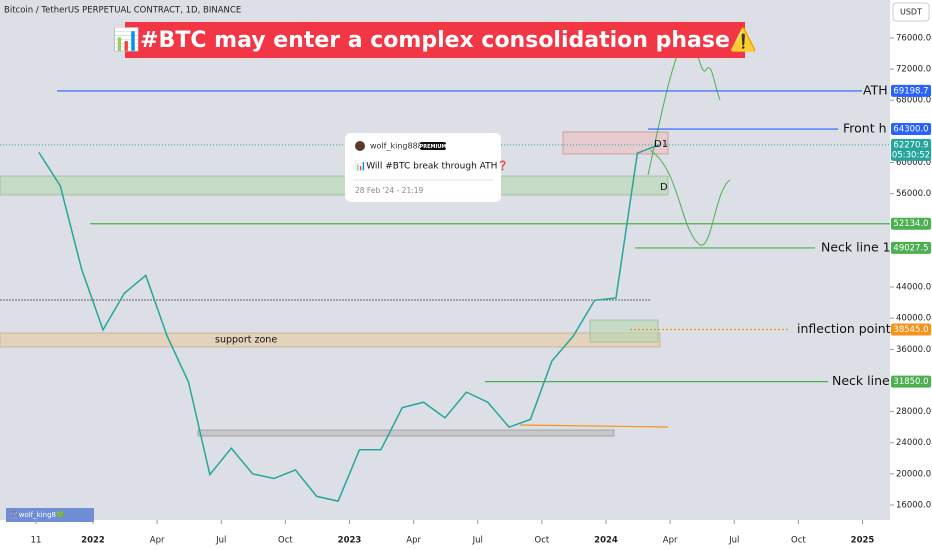  What do you see at coordinates (615, 143) in the screenshot?
I see `d1-zone` at bounding box center [615, 143].